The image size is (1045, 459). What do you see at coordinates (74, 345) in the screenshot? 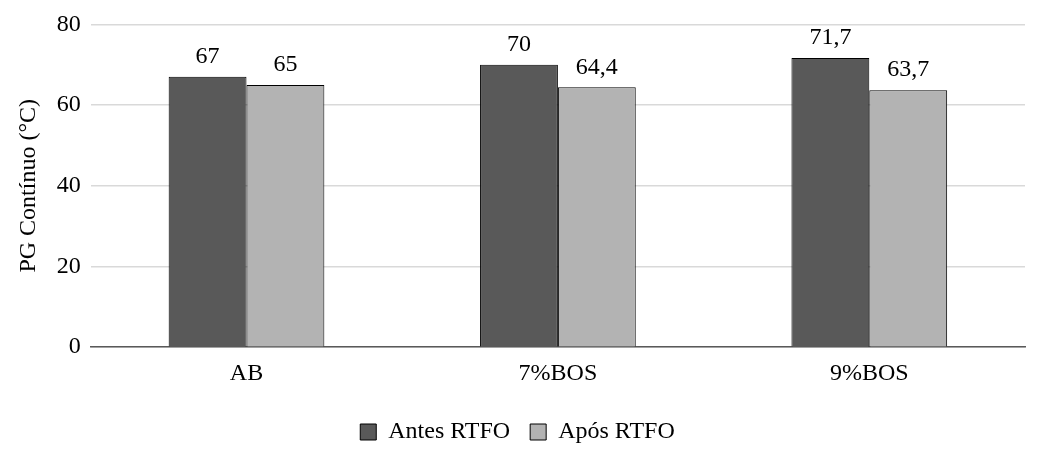
I see `y-tick-label: 0` at bounding box center [74, 345].